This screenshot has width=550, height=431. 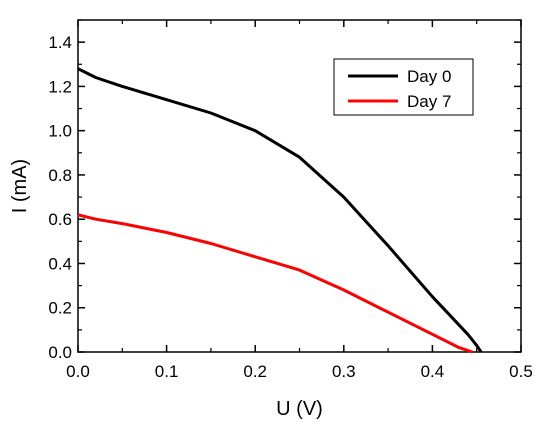 I want to click on x-axis-title: U (V), so click(x=299, y=409).